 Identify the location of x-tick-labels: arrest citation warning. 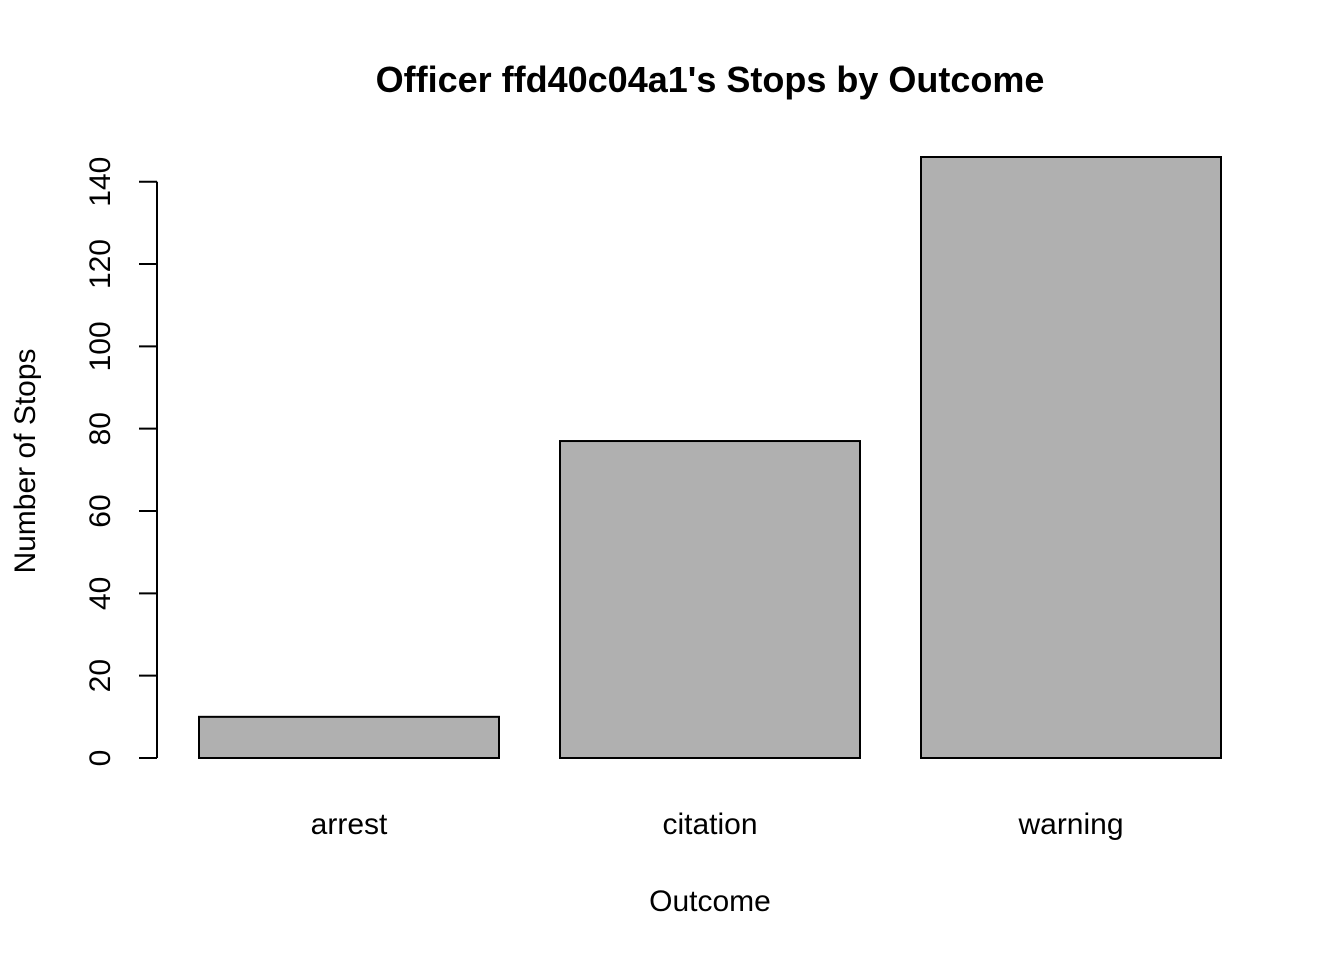
(717, 824).